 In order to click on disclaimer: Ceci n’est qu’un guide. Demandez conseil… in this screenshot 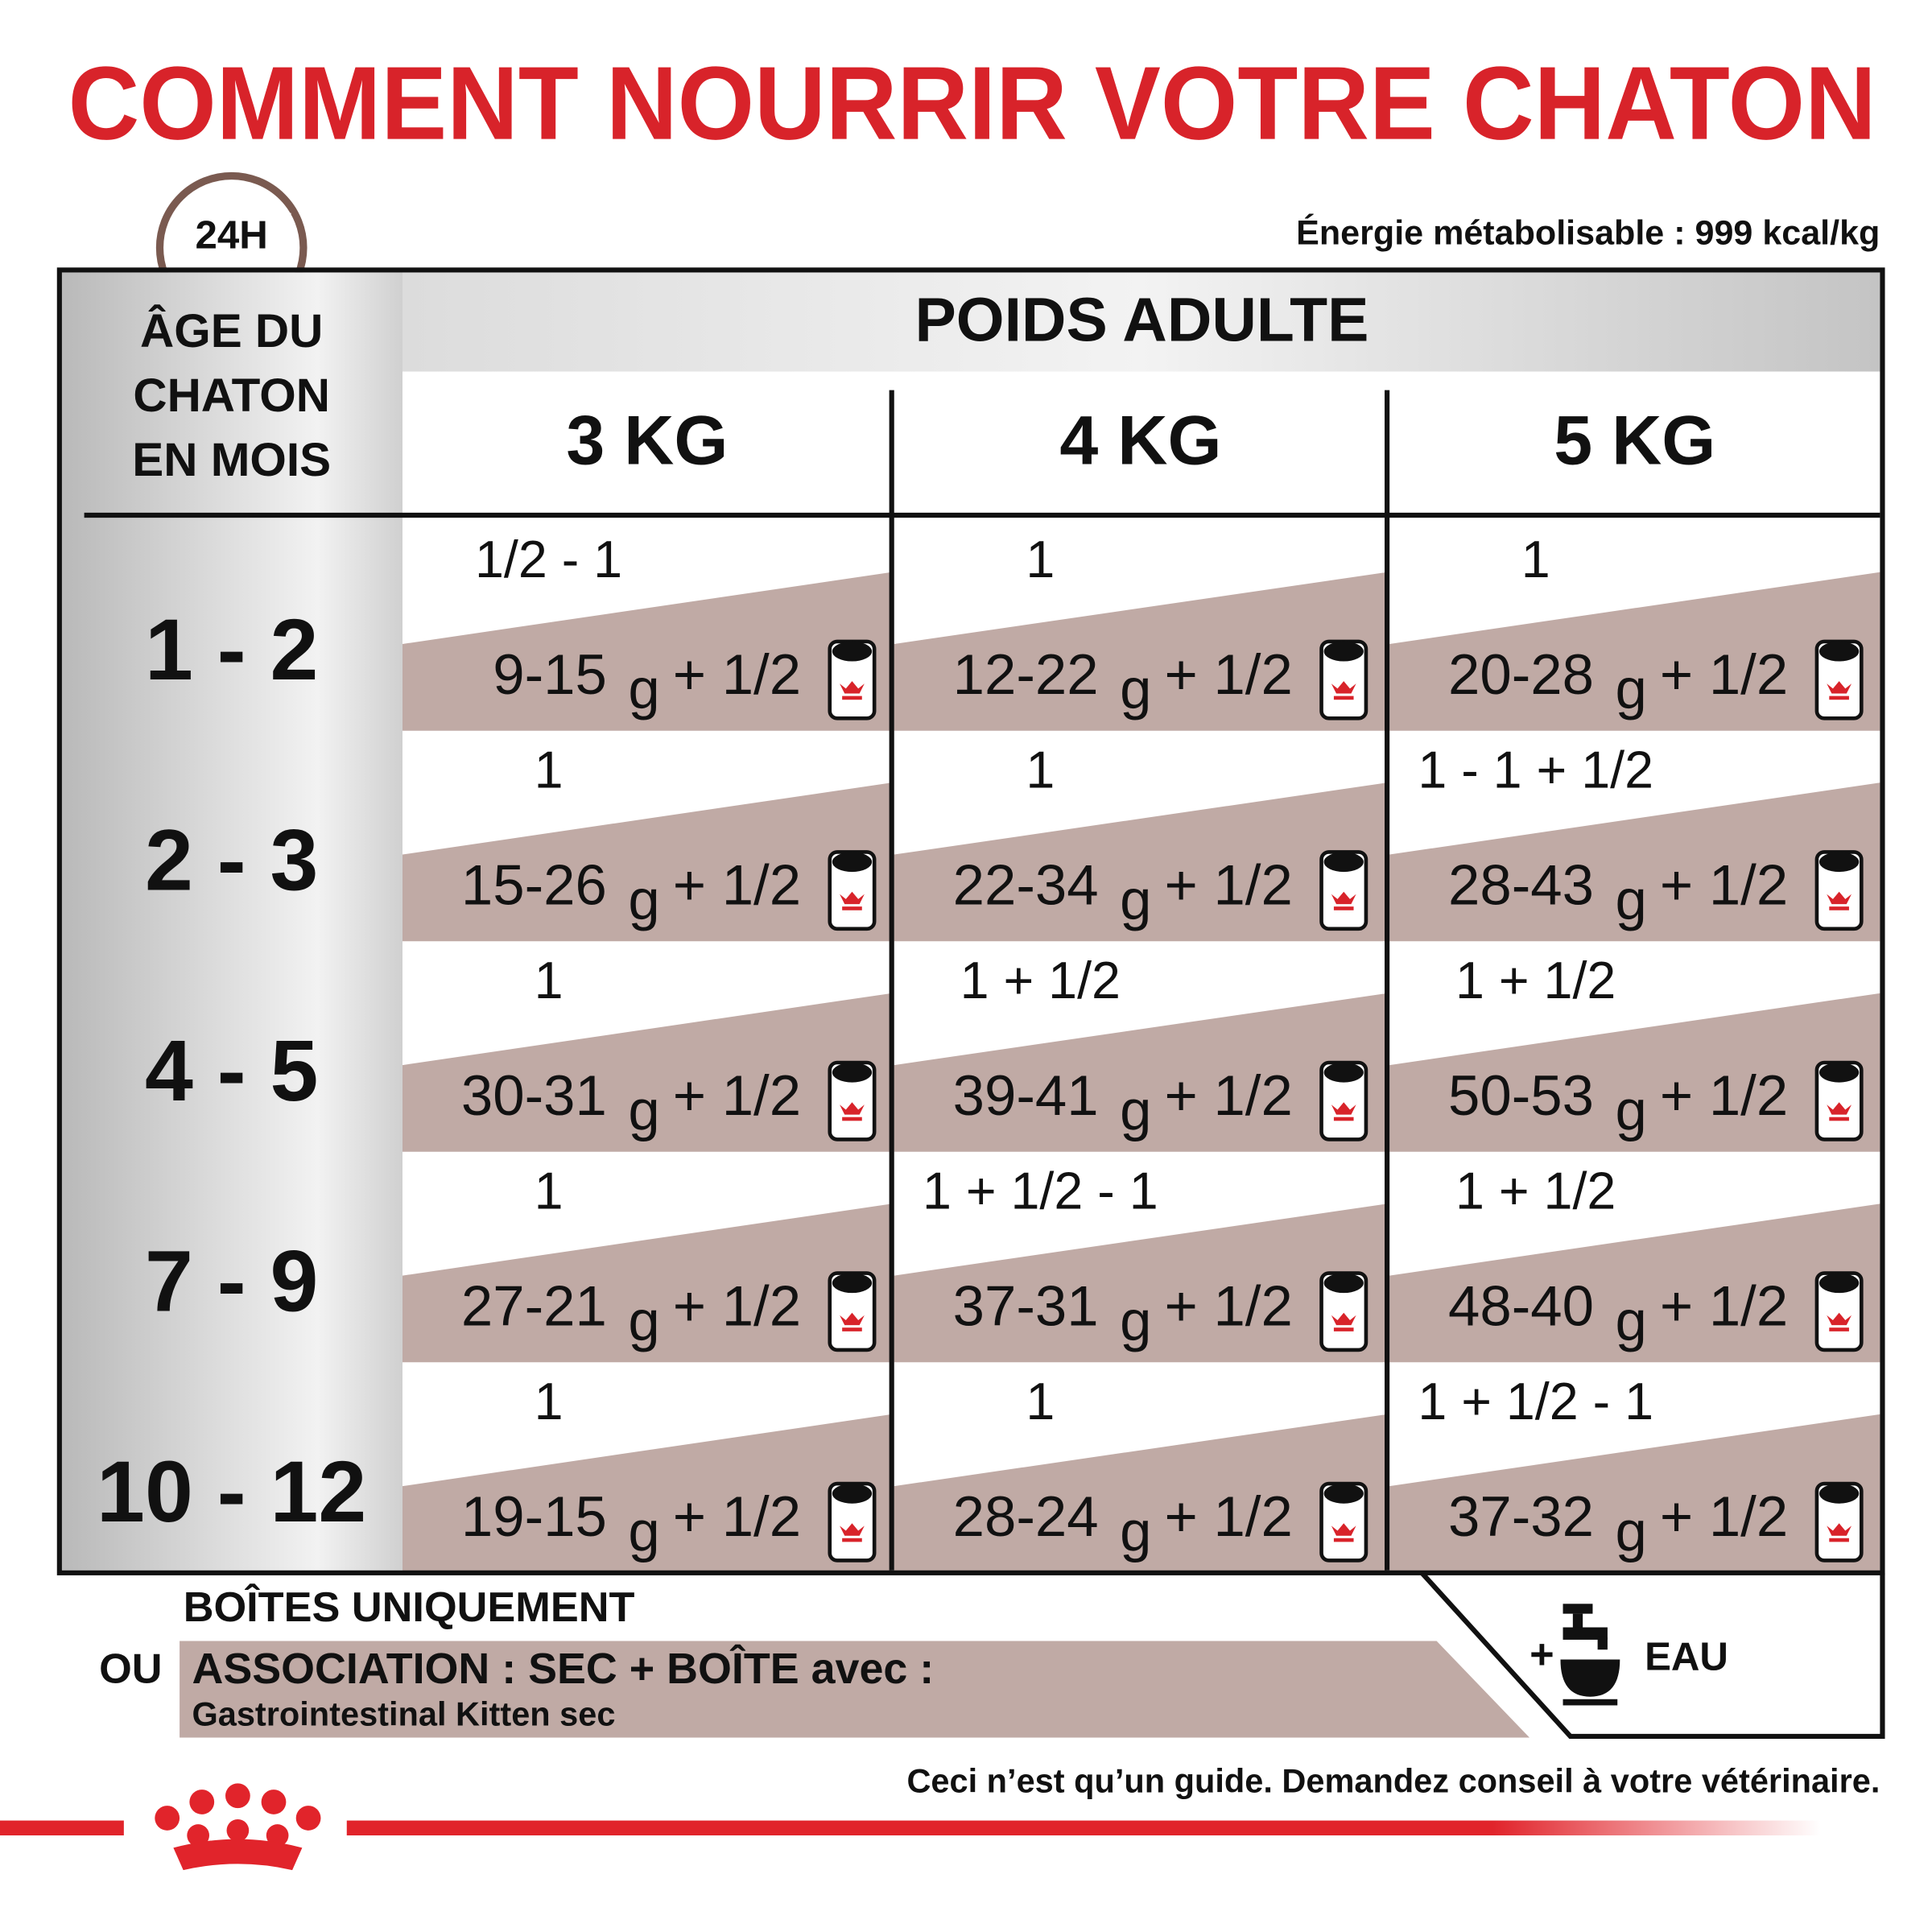, I will do `click(1393, 1780)`.